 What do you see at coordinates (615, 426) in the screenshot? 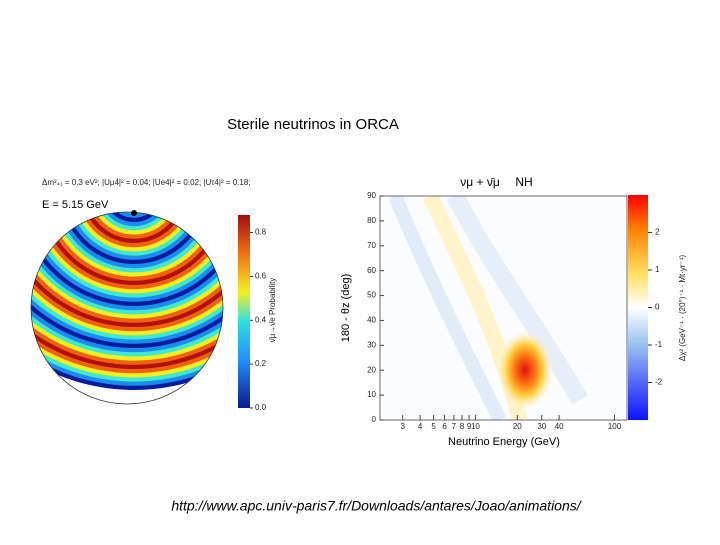
I see `x-tick-label: 100` at bounding box center [615, 426].